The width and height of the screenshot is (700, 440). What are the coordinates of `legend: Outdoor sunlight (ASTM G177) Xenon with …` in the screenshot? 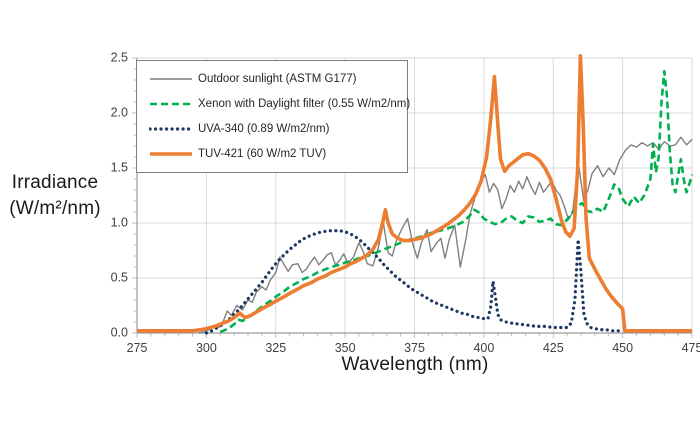 It's located at (273, 116).